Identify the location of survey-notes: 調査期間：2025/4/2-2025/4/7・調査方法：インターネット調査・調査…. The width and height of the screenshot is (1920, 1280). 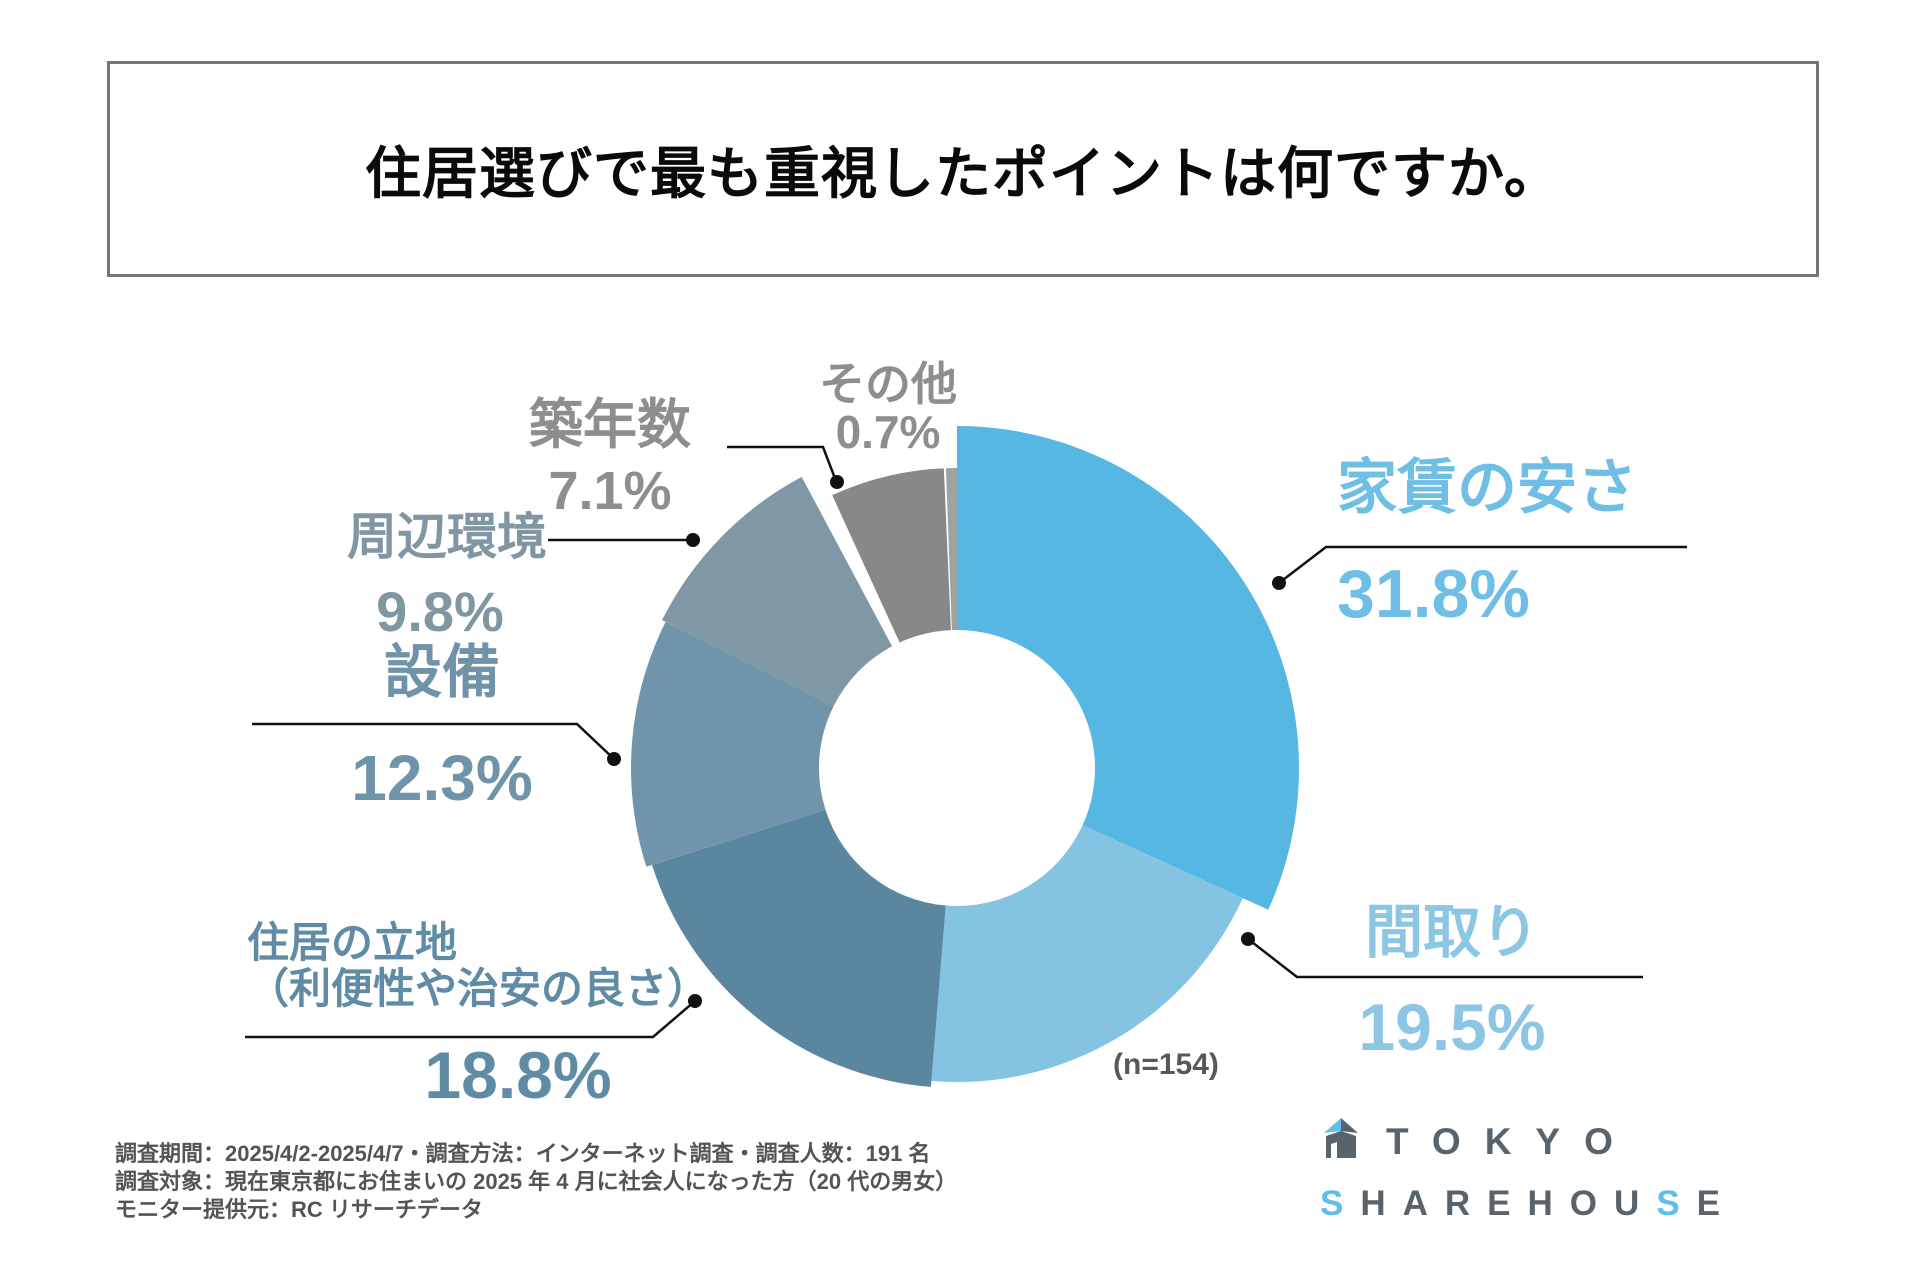
(536, 1182).